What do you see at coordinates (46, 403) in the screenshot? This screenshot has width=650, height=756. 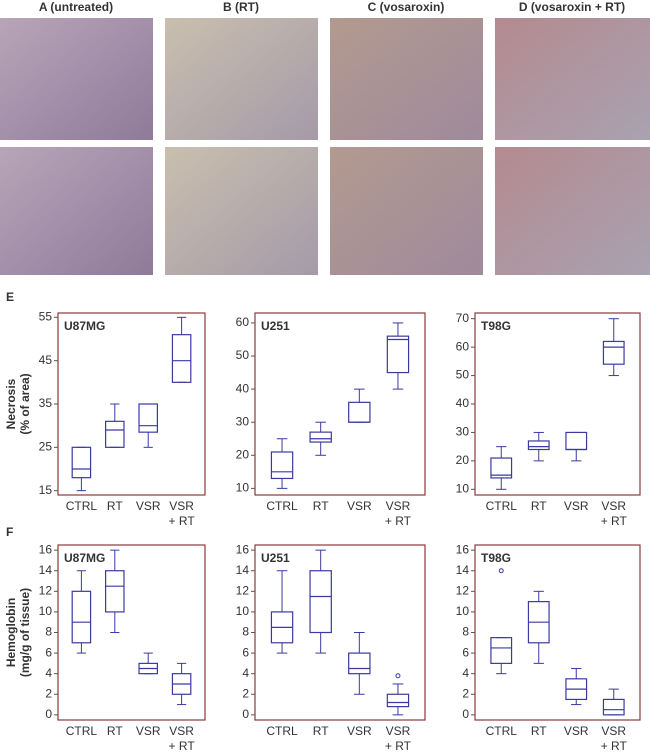 I see `y-tick-label: 35` at bounding box center [46, 403].